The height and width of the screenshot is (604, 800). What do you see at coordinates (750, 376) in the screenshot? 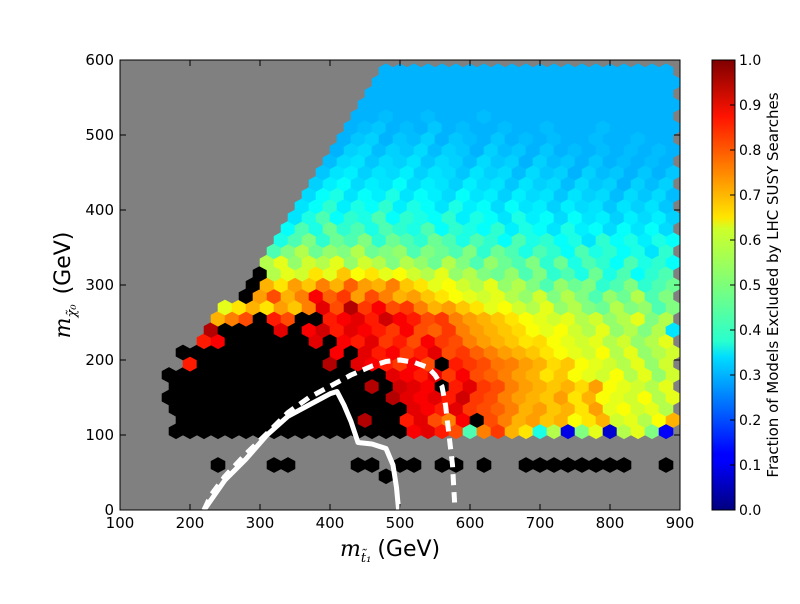
I see `colorbar-tick-label: 0.3` at bounding box center [750, 376].